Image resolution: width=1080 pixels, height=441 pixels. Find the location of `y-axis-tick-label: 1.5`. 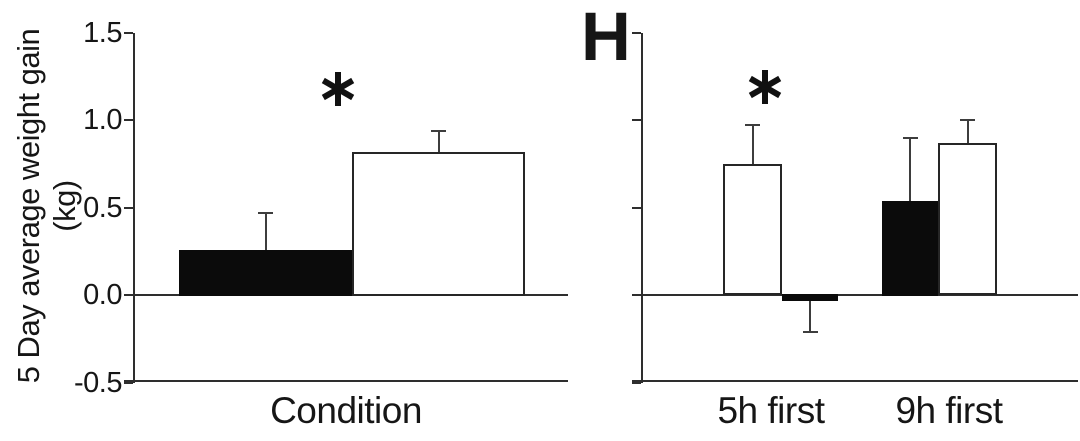

y-axis-tick-label: 1.5 is located at coordinates (102, 33).